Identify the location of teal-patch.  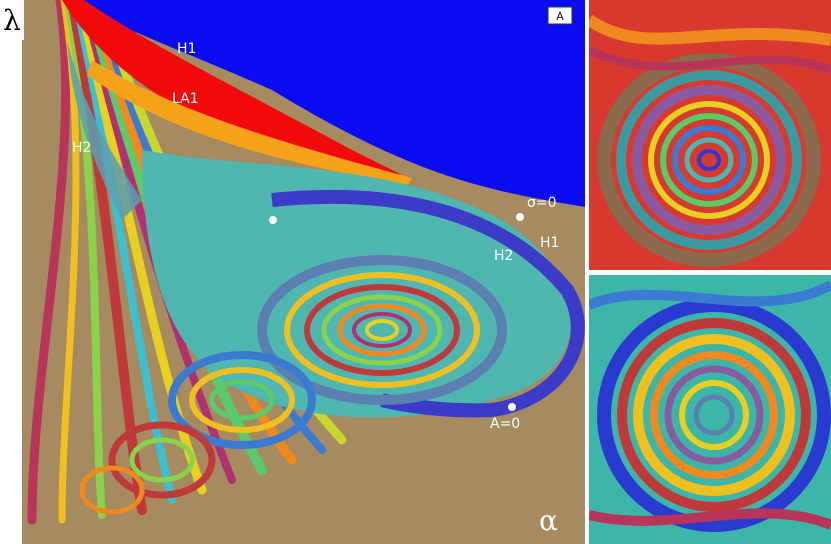
(104, 130).